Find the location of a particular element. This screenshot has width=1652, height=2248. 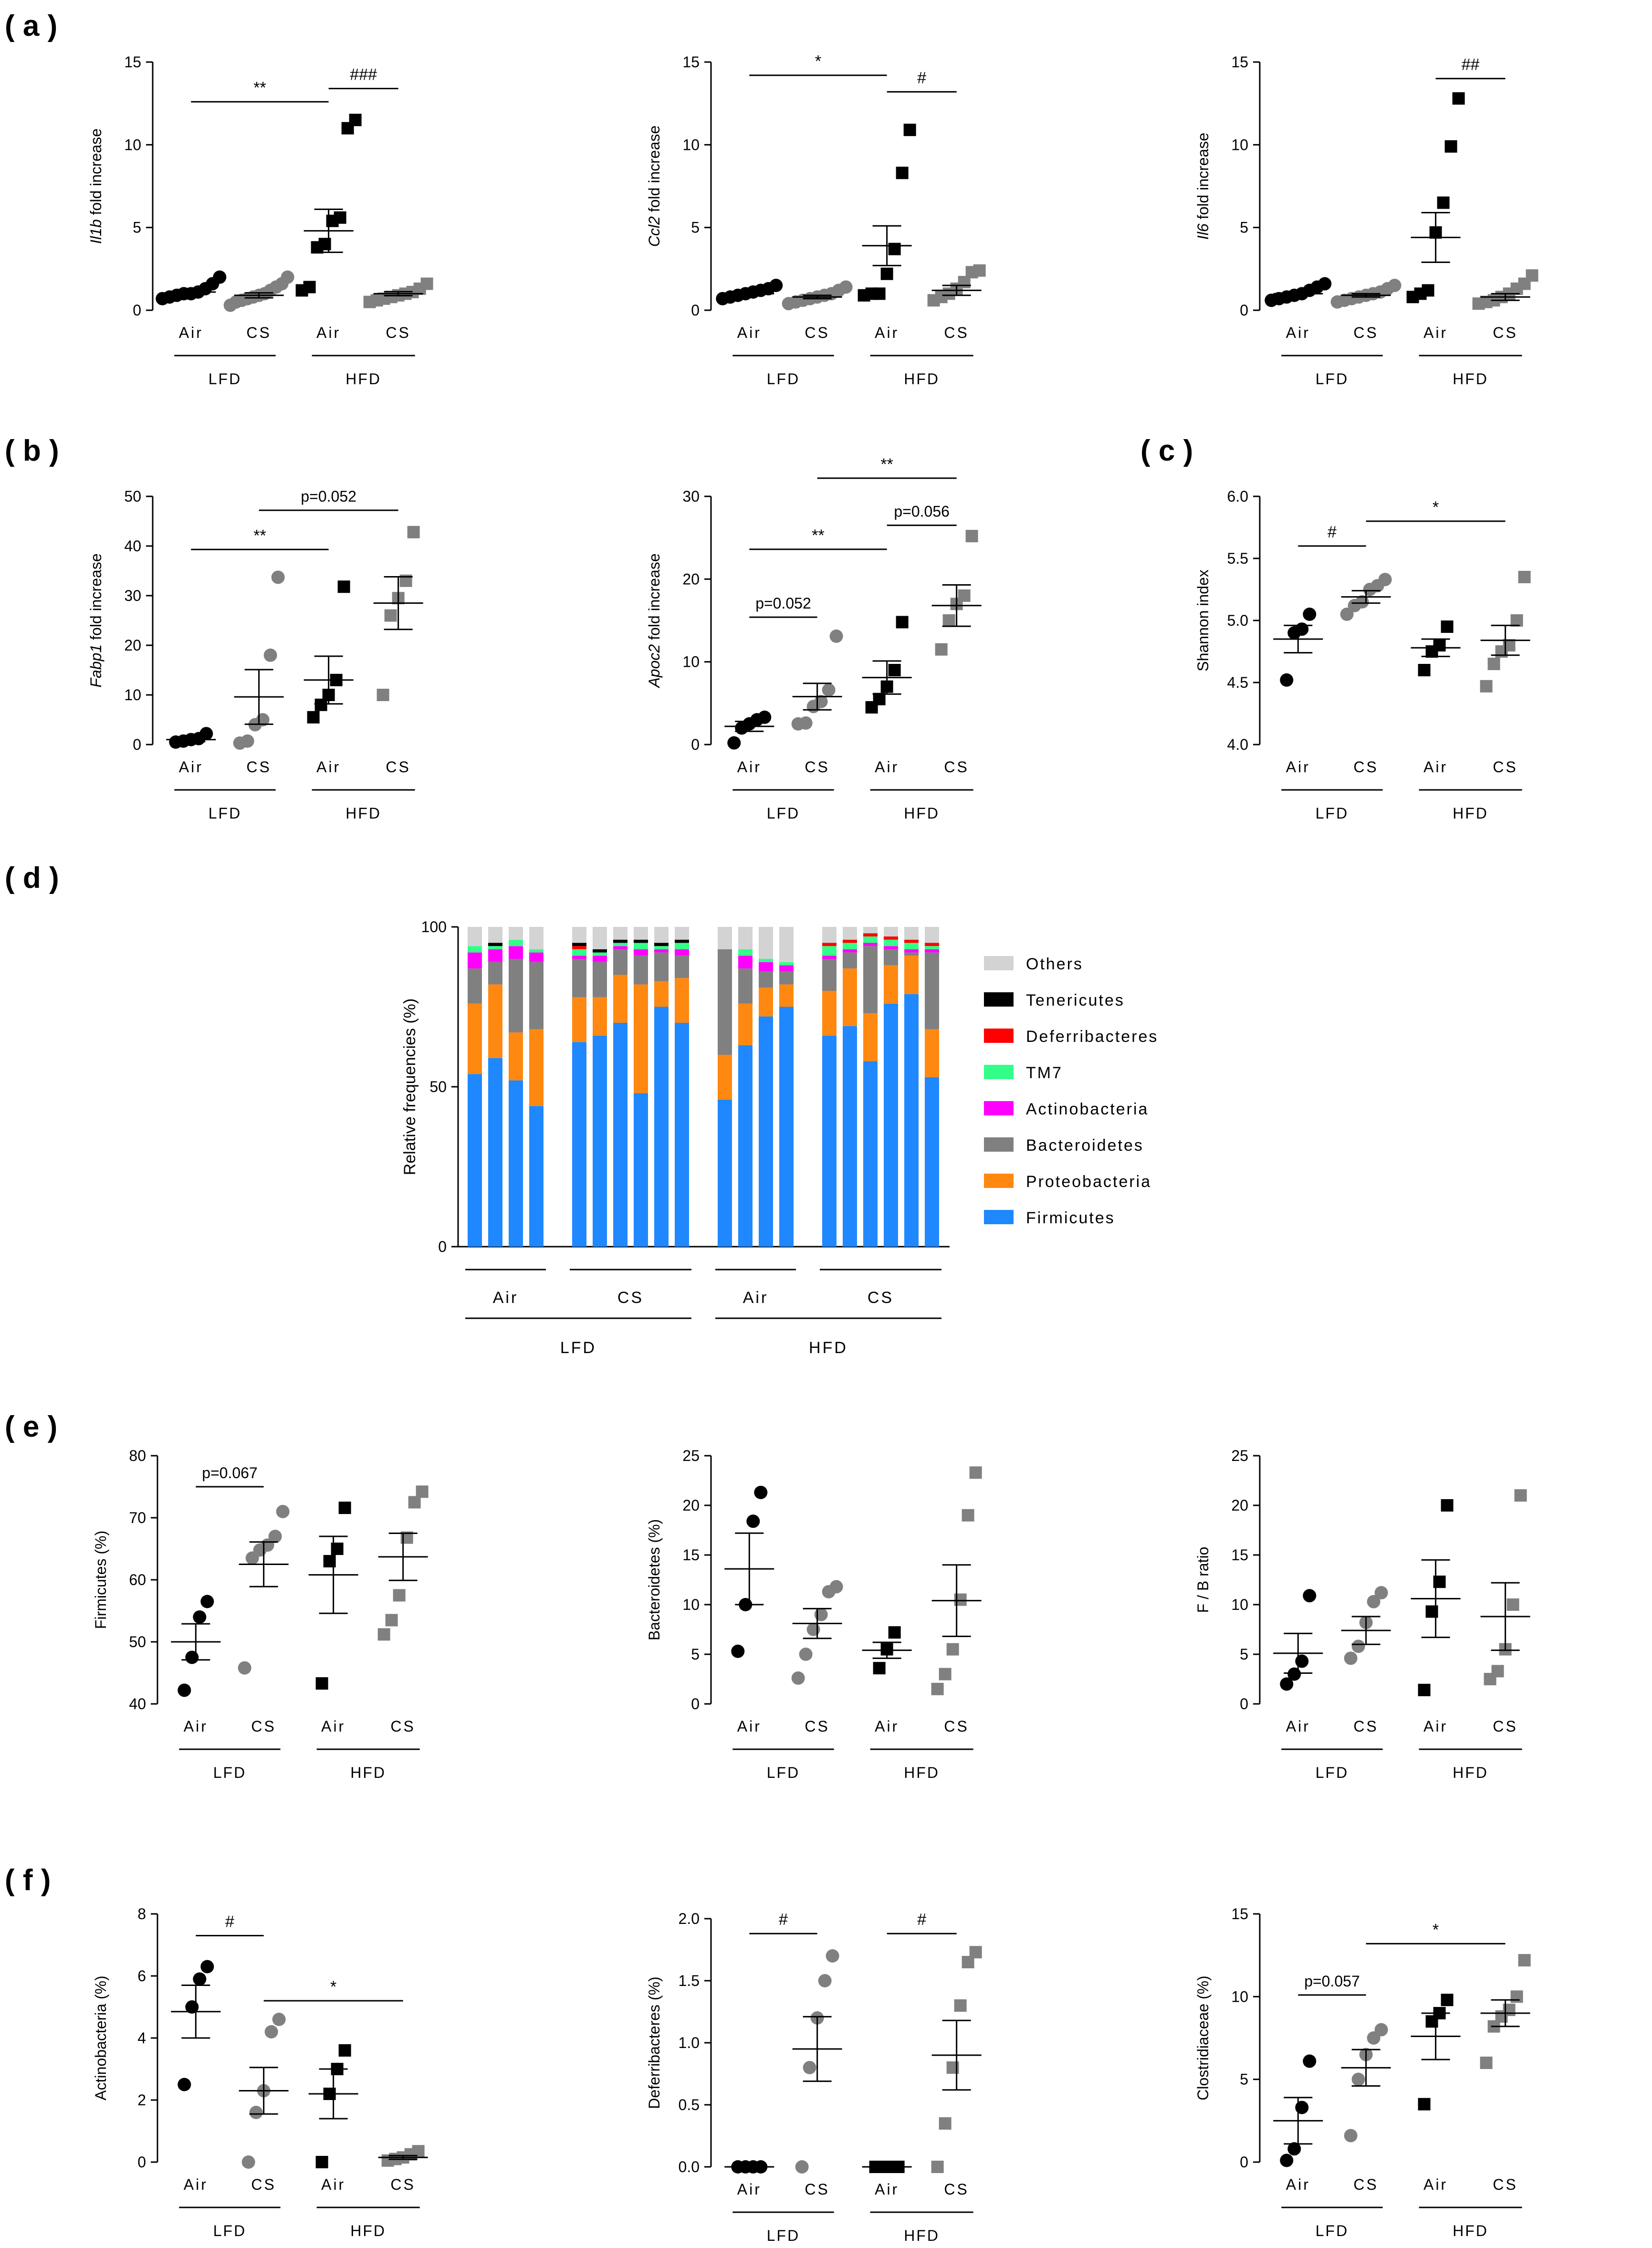

y-tick-label: 60 is located at coordinates (137, 1579).